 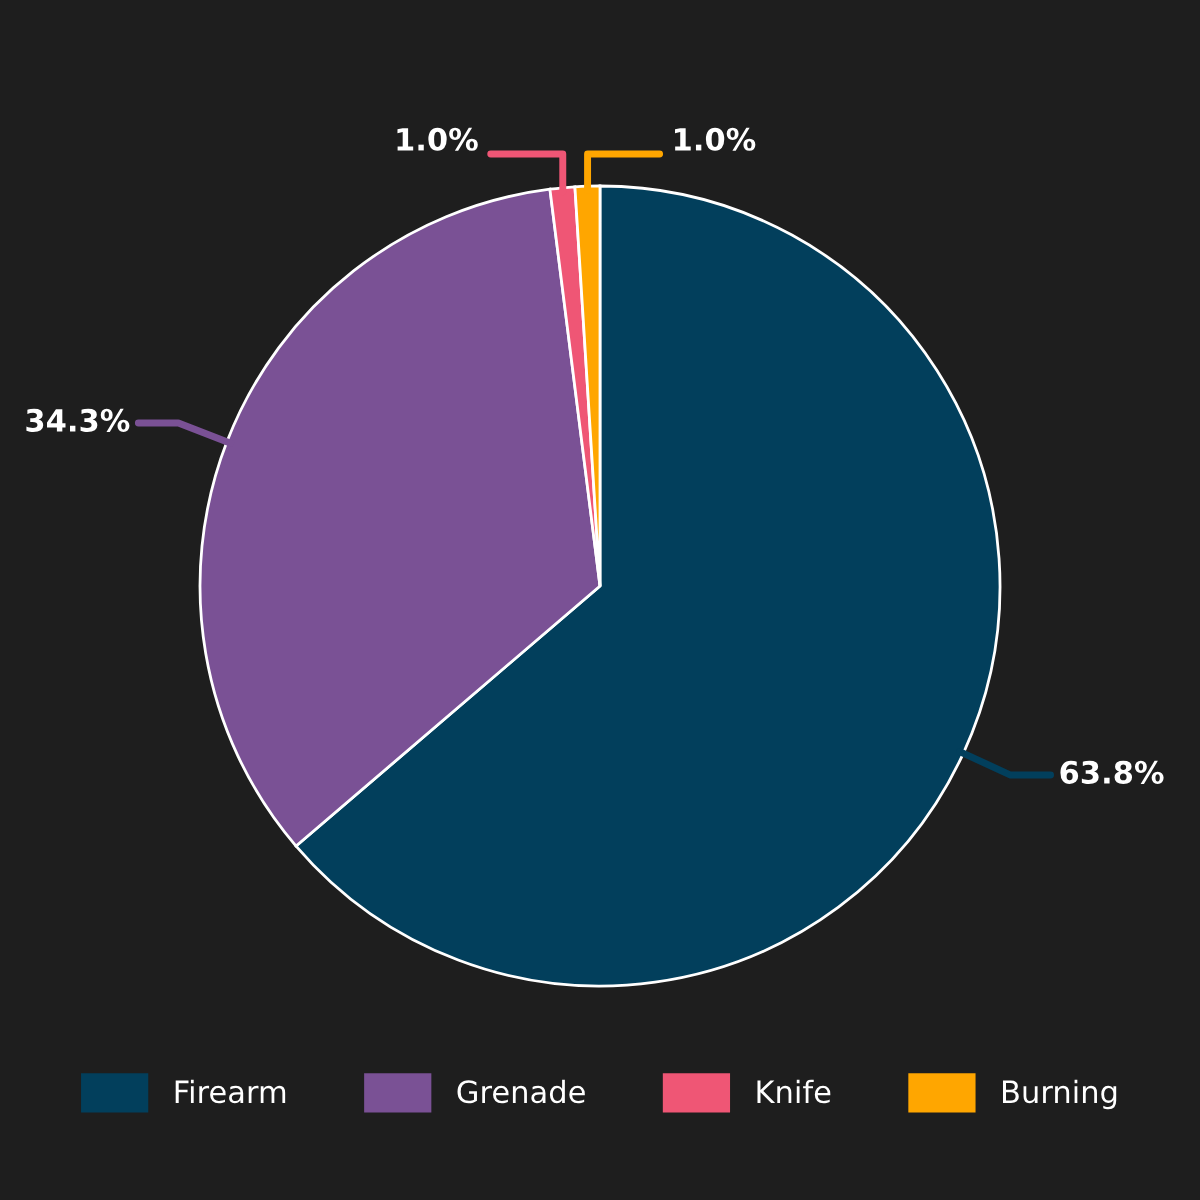 I want to click on legend-label: Grenade, so click(x=521, y=1091).